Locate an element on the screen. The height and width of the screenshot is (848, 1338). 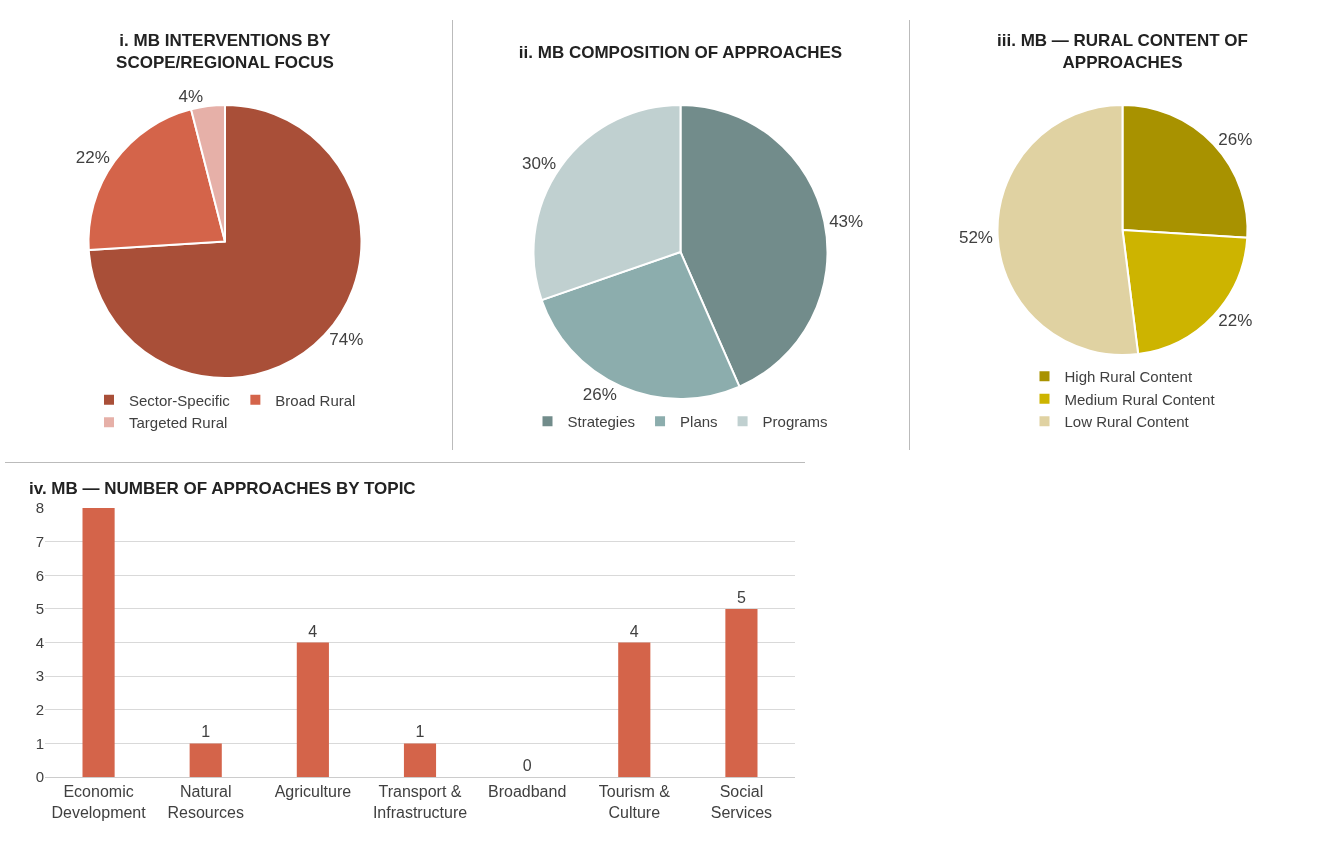
data-label: 0 is located at coordinates (527, 765).